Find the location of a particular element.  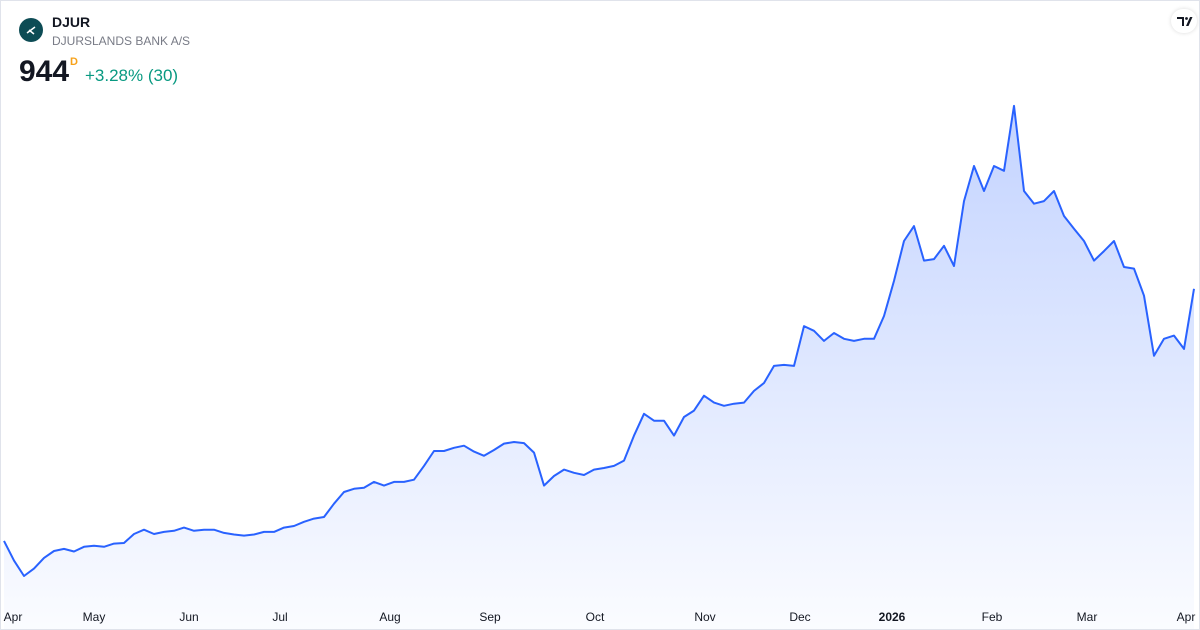

brand-logo is located at coordinates (1184, 21).